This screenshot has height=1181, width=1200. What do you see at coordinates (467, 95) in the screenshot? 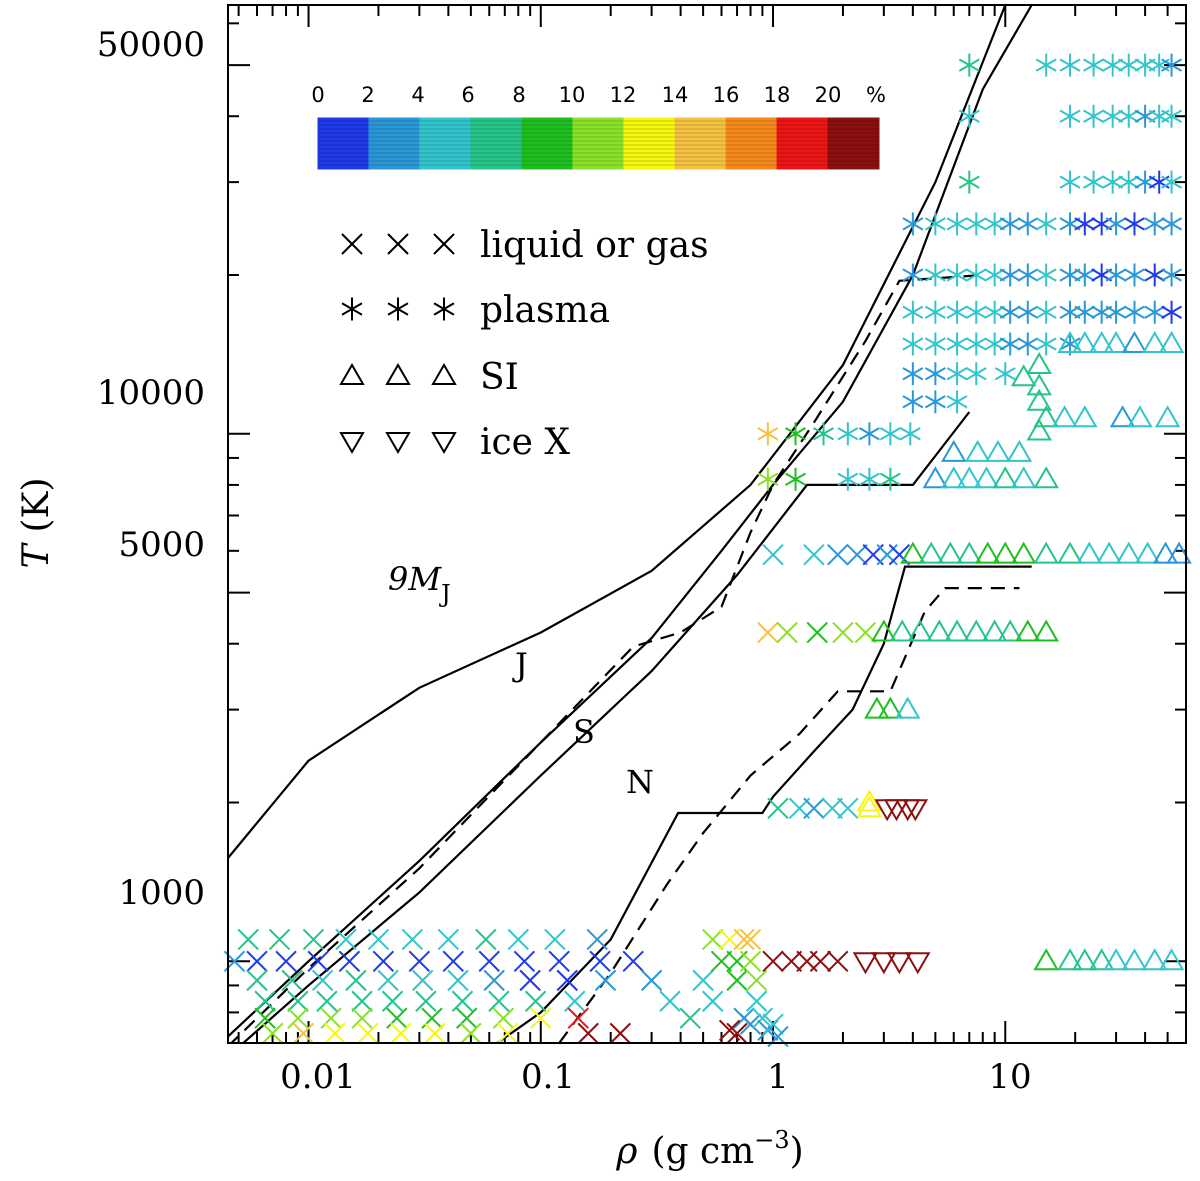
I see `colorbar-label: 6` at bounding box center [467, 95].